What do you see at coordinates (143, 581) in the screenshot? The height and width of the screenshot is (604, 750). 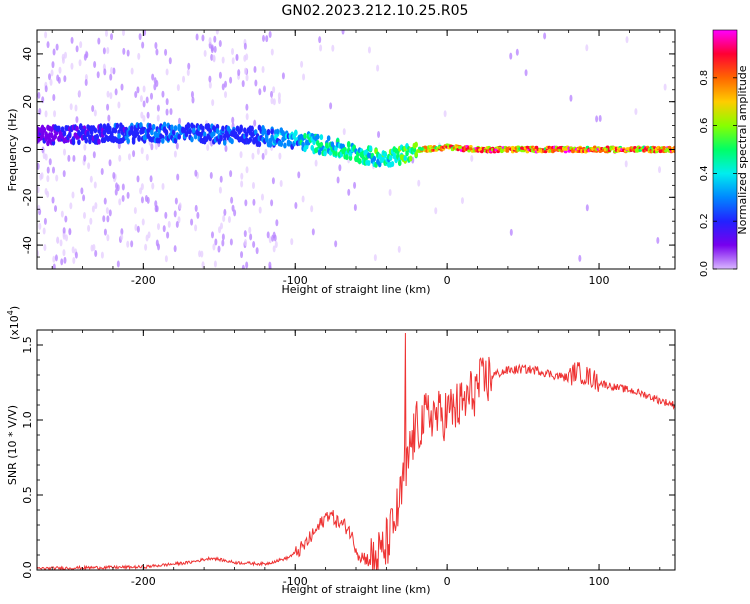 I see `snr-x-tick-label: -200` at bounding box center [143, 581].